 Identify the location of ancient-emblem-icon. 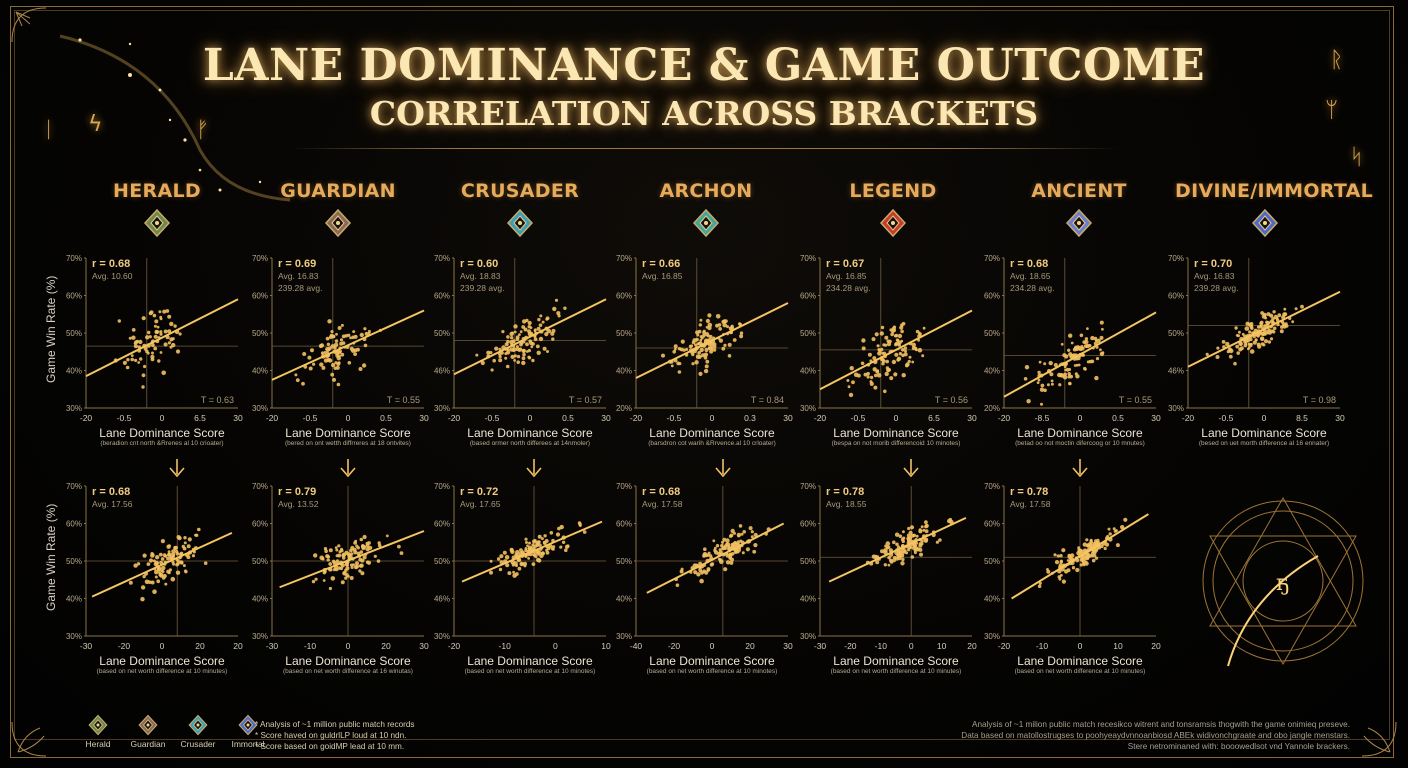
(1079, 223).